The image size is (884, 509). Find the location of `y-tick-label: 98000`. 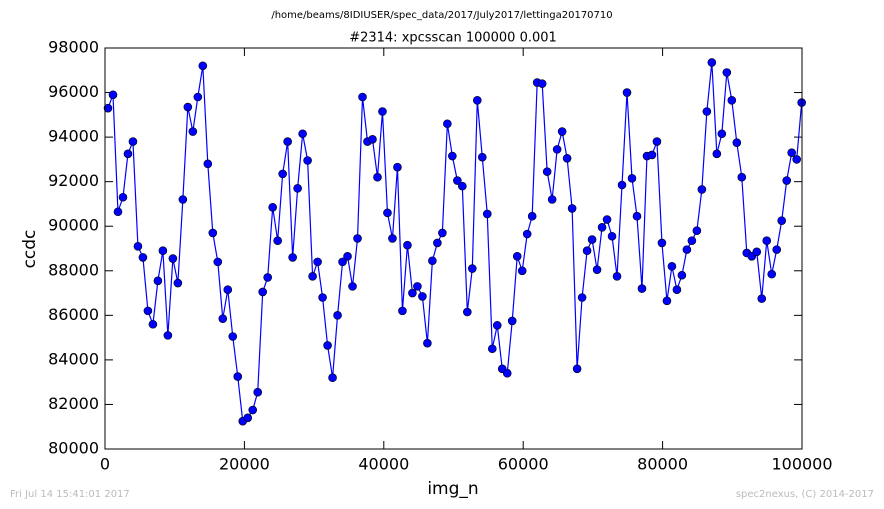

y-tick-label: 98000 is located at coordinates (73, 47).